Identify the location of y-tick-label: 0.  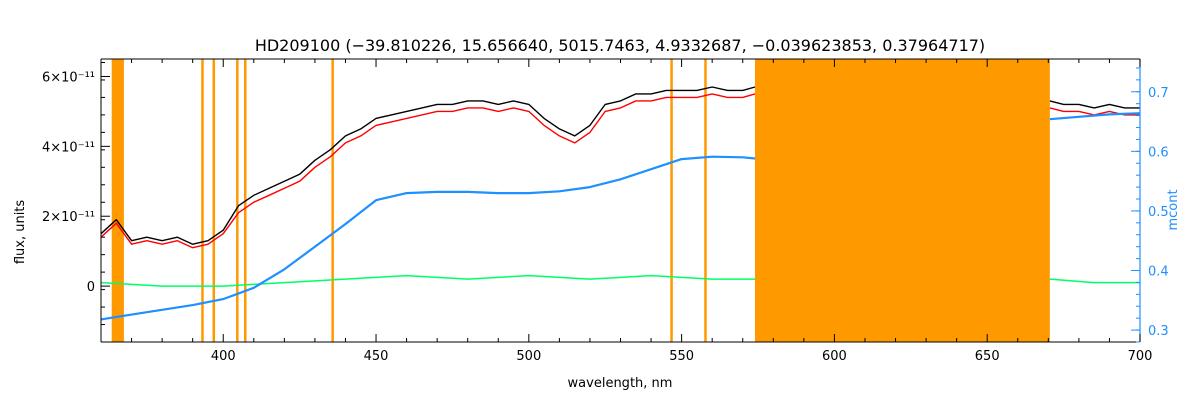
(91, 287).